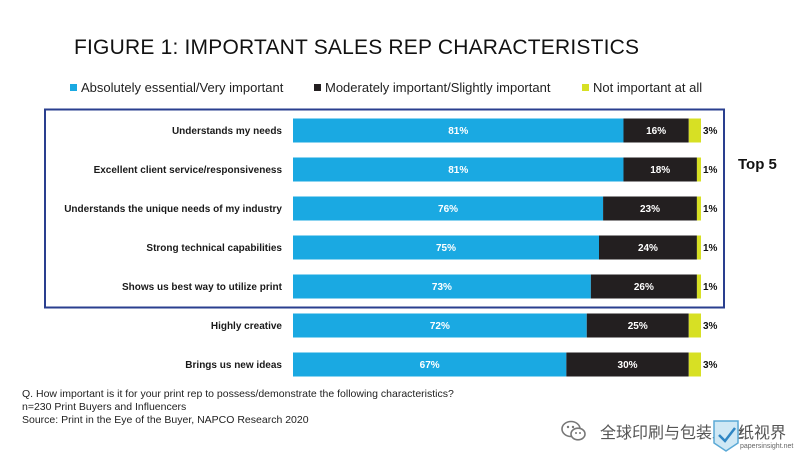 The height and width of the screenshot is (457, 800). What do you see at coordinates (710, 248) in the screenshot?
I see `value-label-not-important-3: 1%` at bounding box center [710, 248].